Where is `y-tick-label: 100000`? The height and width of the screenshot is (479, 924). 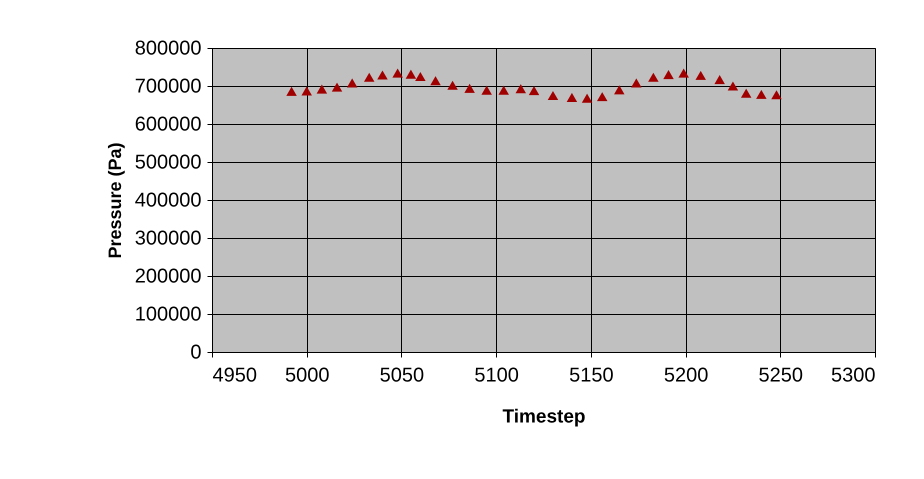 y-tick-label: 100000 is located at coordinates (168, 315).